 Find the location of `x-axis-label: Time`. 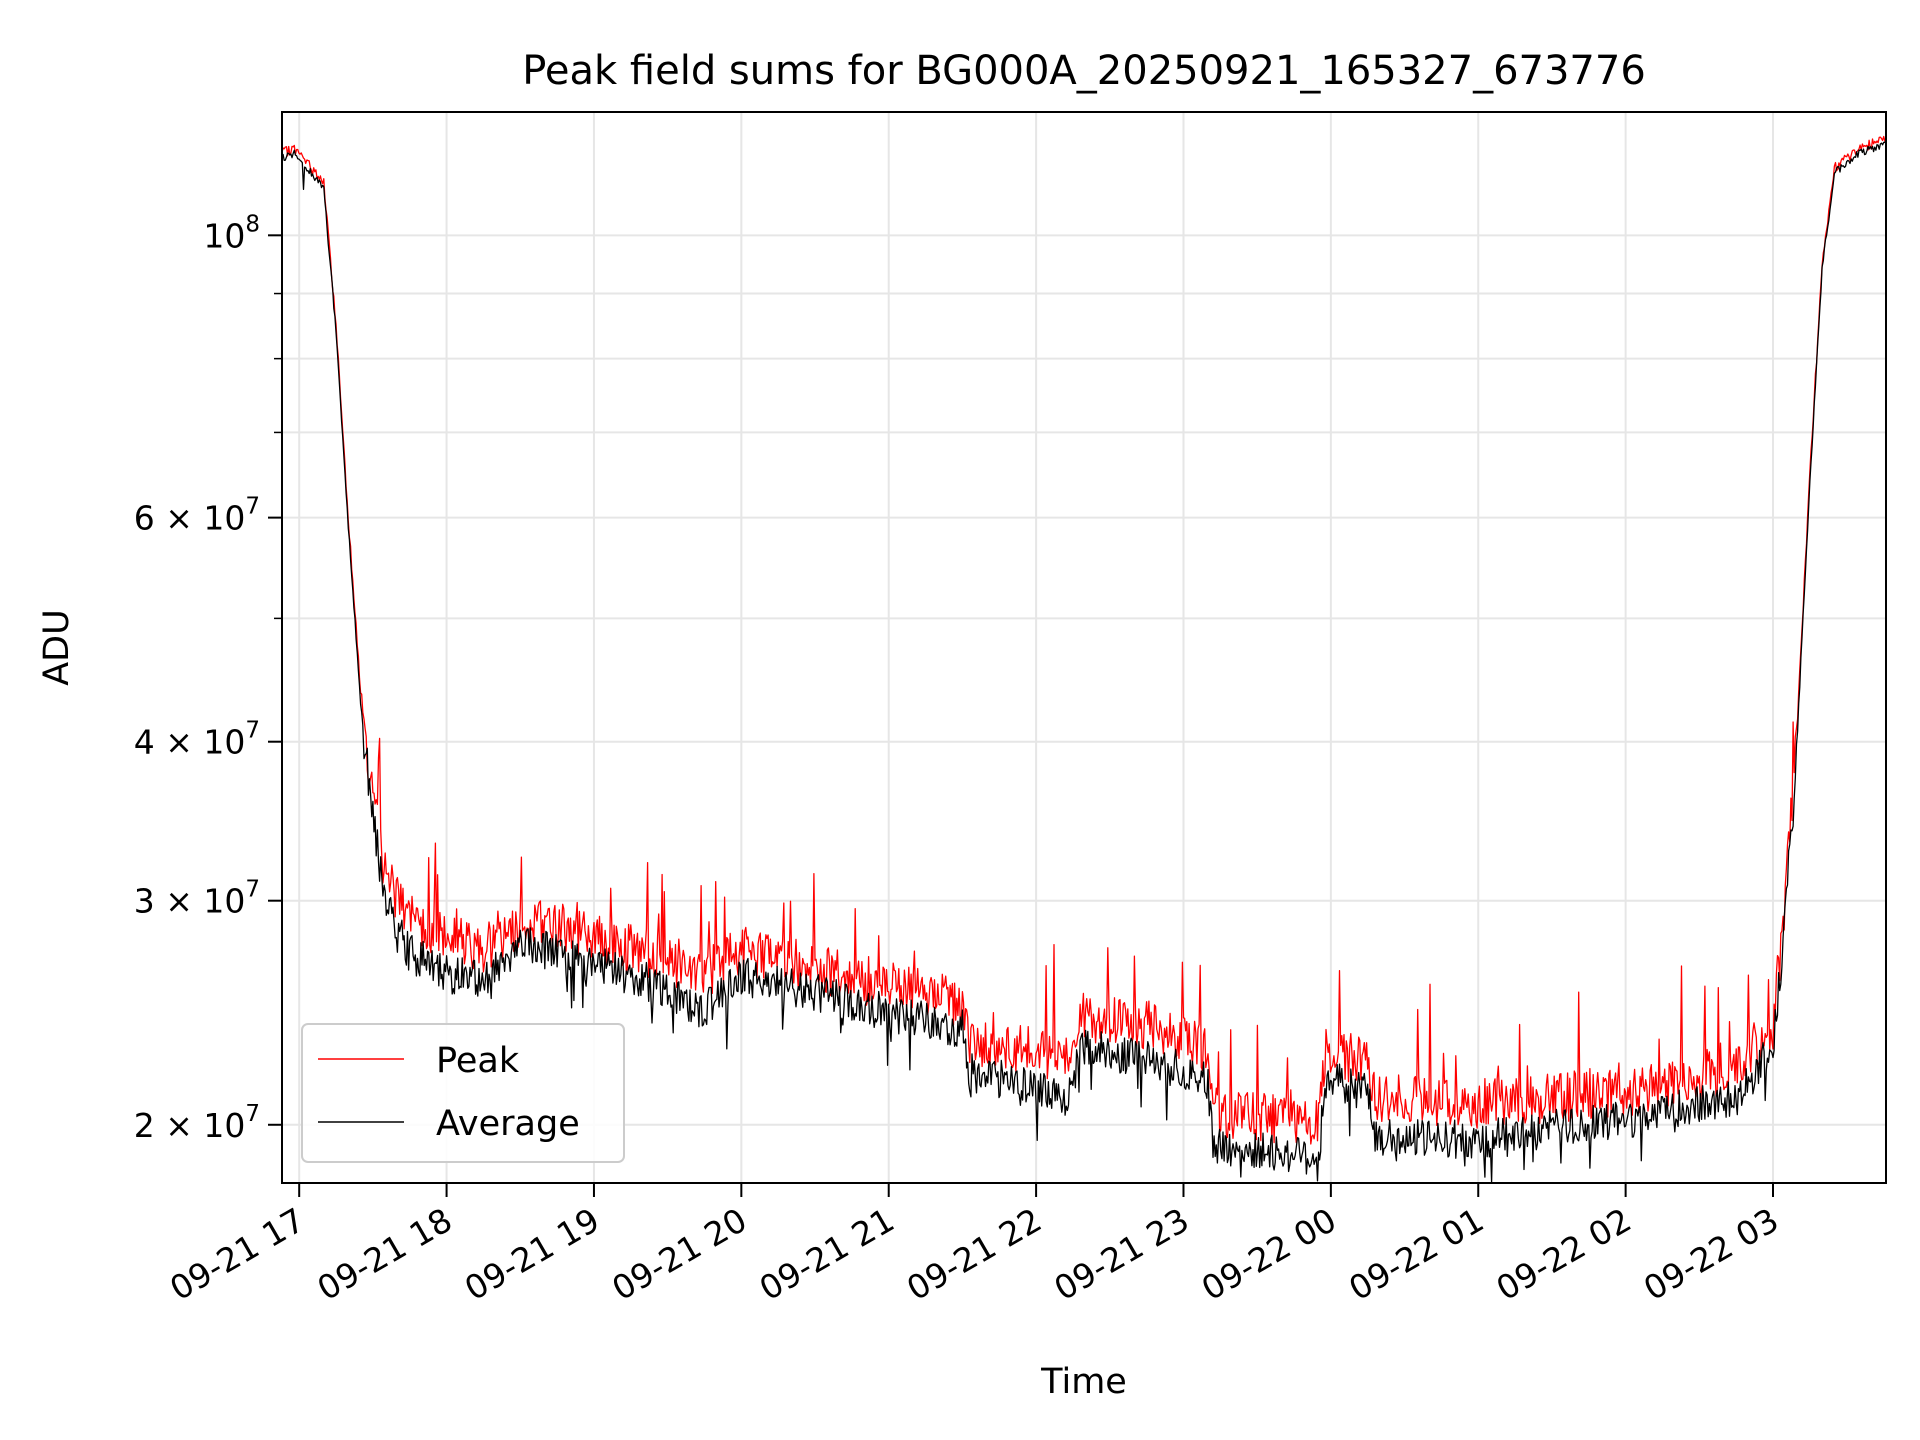

x-axis-label: Time is located at coordinates (1083, 1382).